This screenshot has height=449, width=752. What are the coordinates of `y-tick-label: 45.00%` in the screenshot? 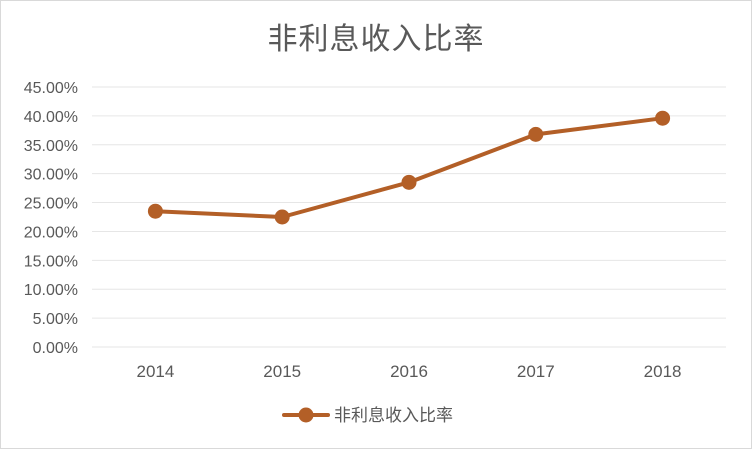 It's located at (51, 88).